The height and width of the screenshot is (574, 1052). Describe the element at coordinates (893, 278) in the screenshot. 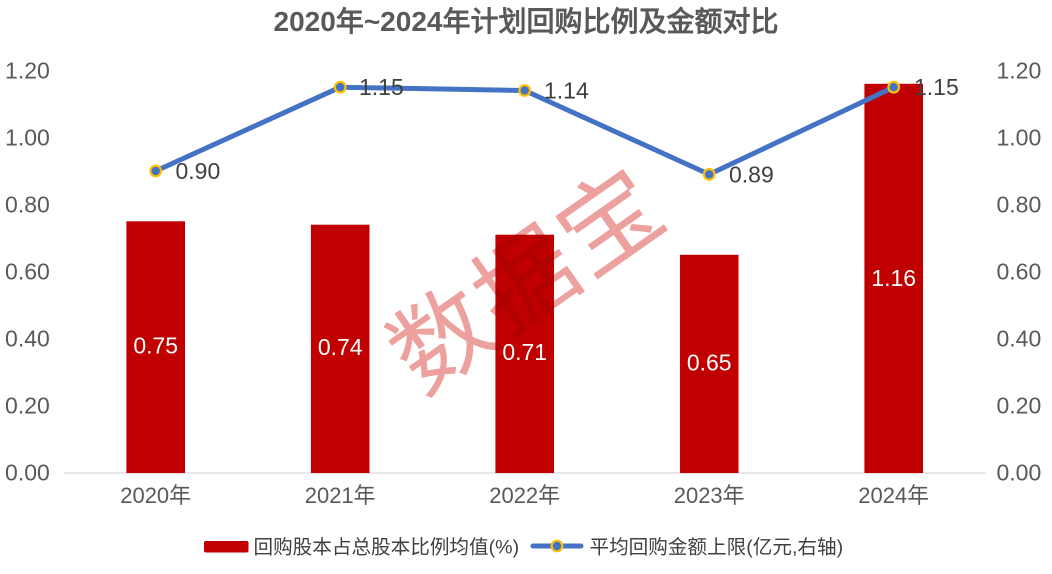

I see `svg-text: 1.16` at that location.